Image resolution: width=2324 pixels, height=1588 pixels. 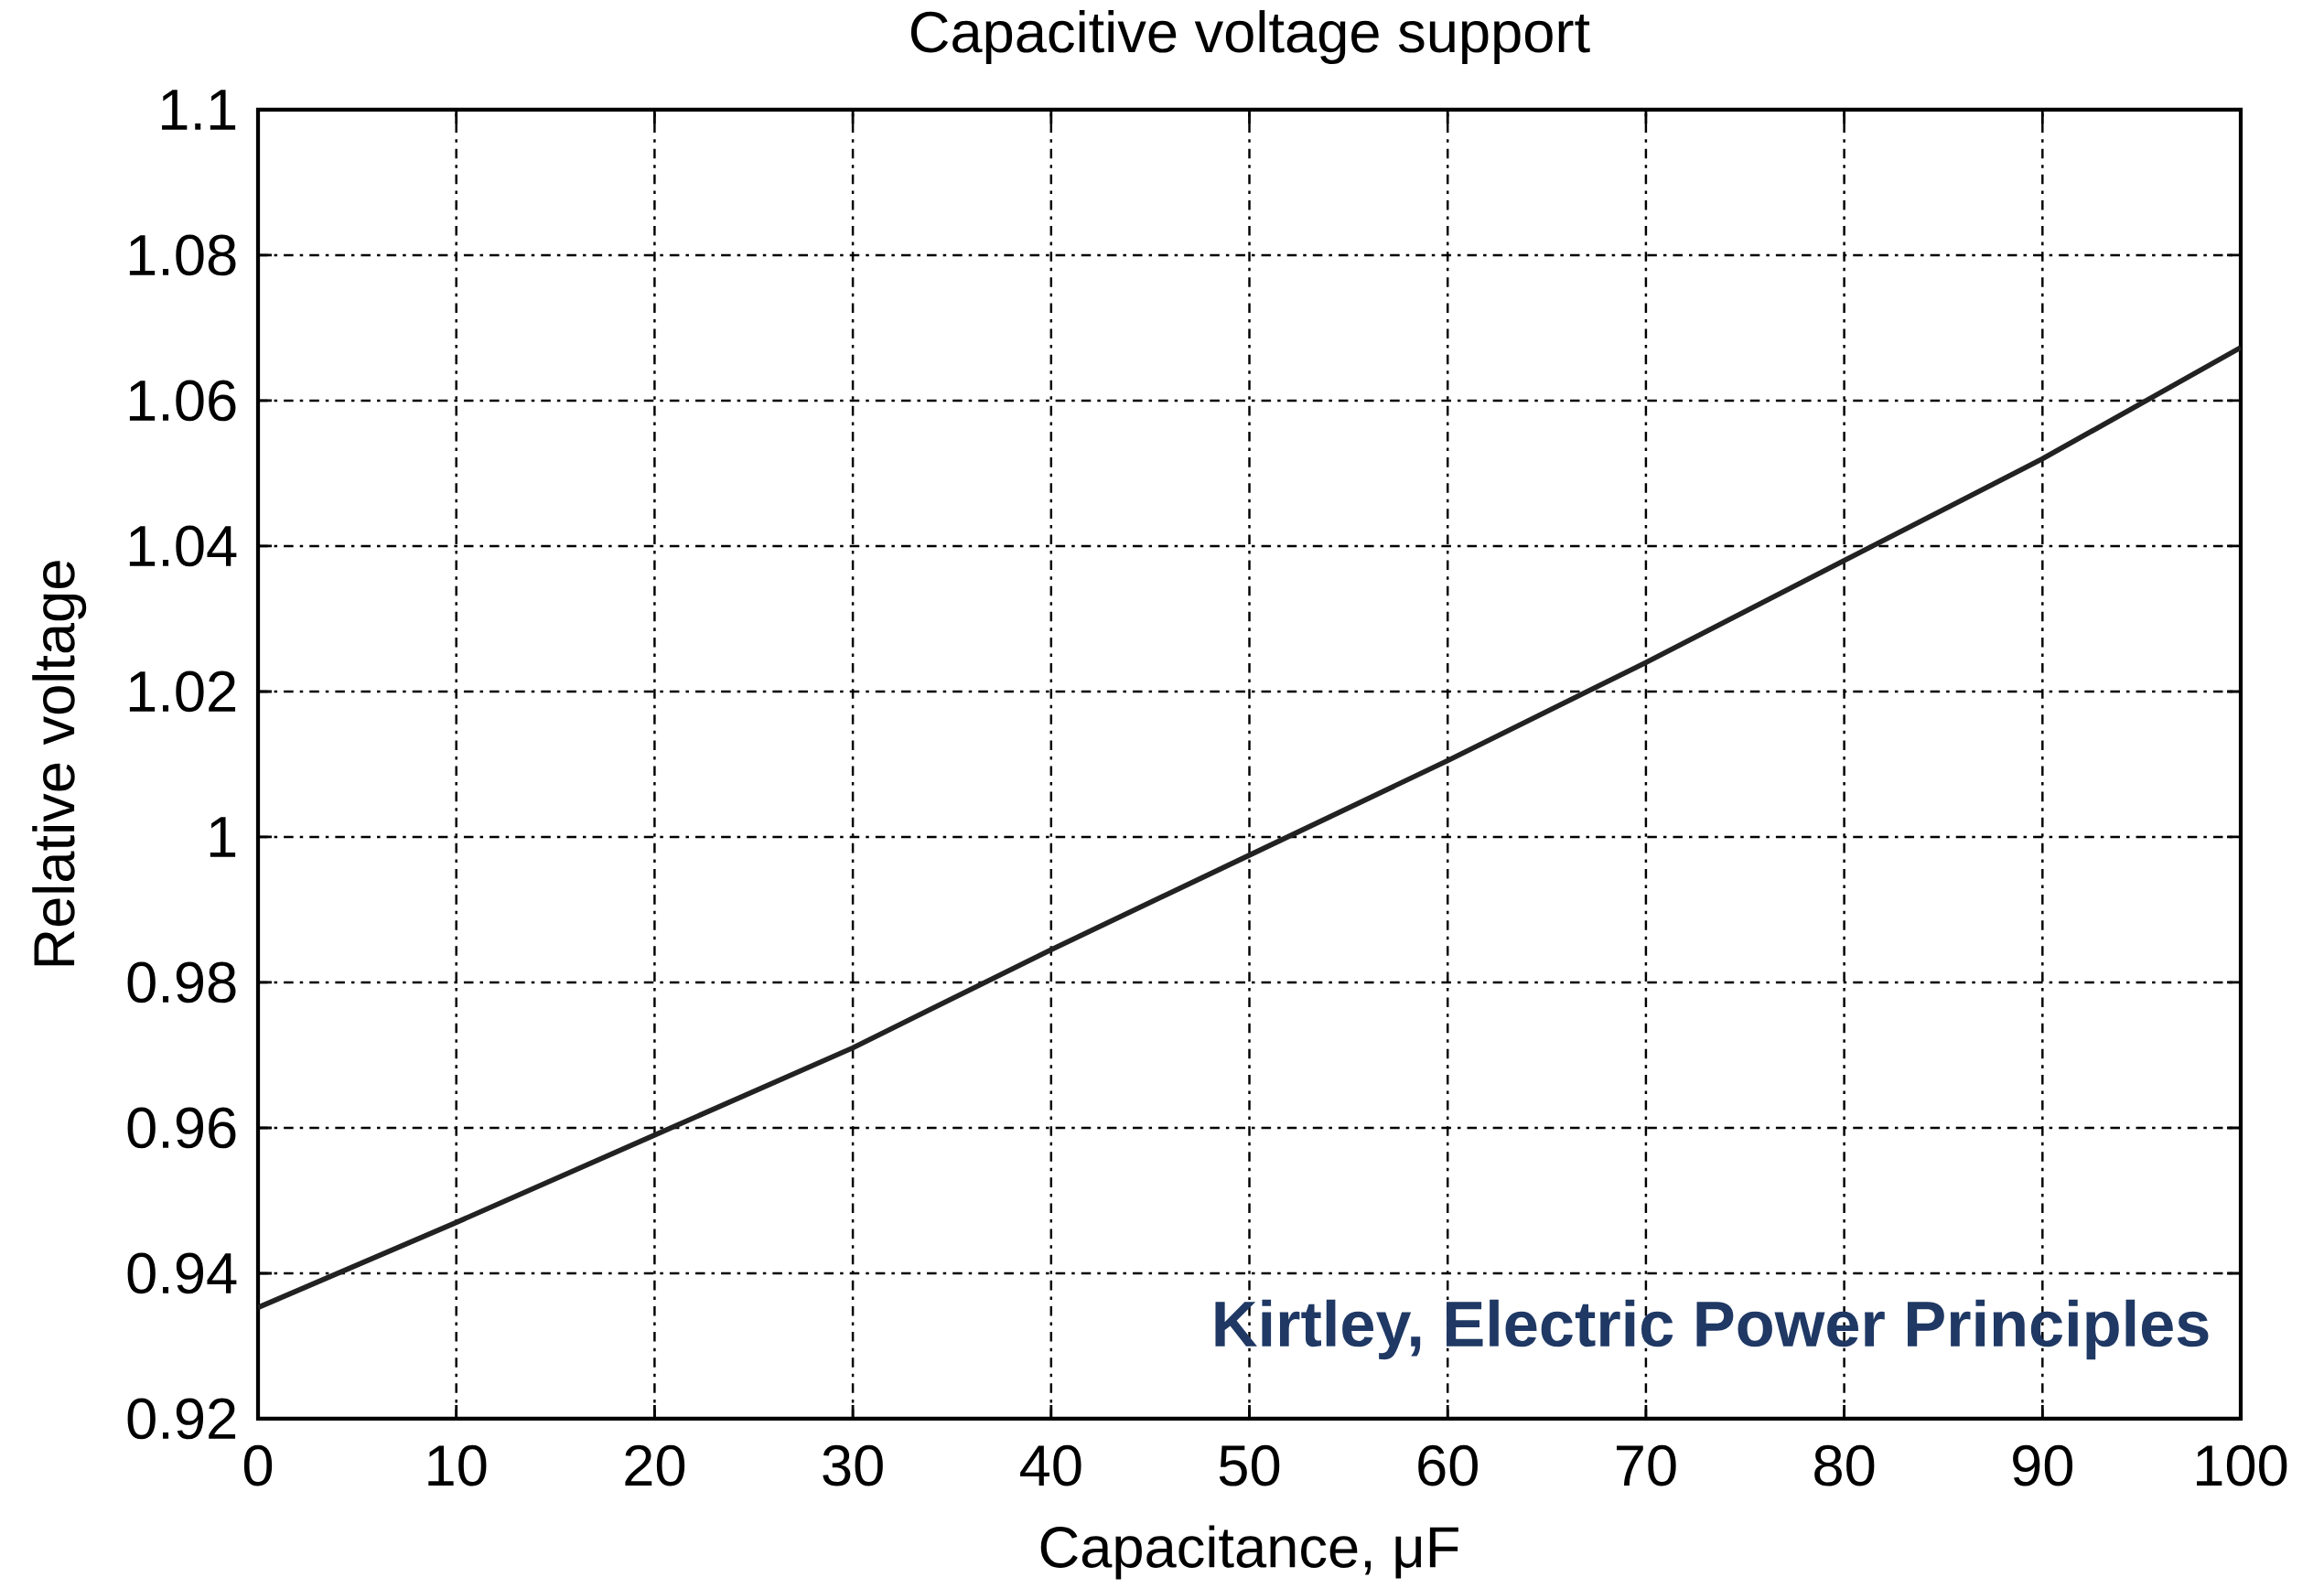 I want to click on y-tick-label: 1.02, so click(x=182, y=692).